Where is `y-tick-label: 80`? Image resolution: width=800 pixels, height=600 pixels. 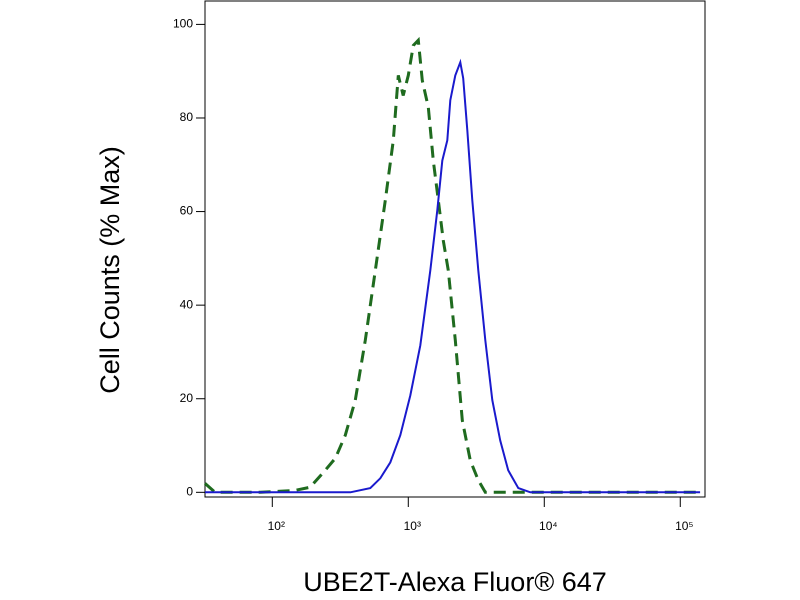
y-tick-label: 80 is located at coordinates (187, 117).